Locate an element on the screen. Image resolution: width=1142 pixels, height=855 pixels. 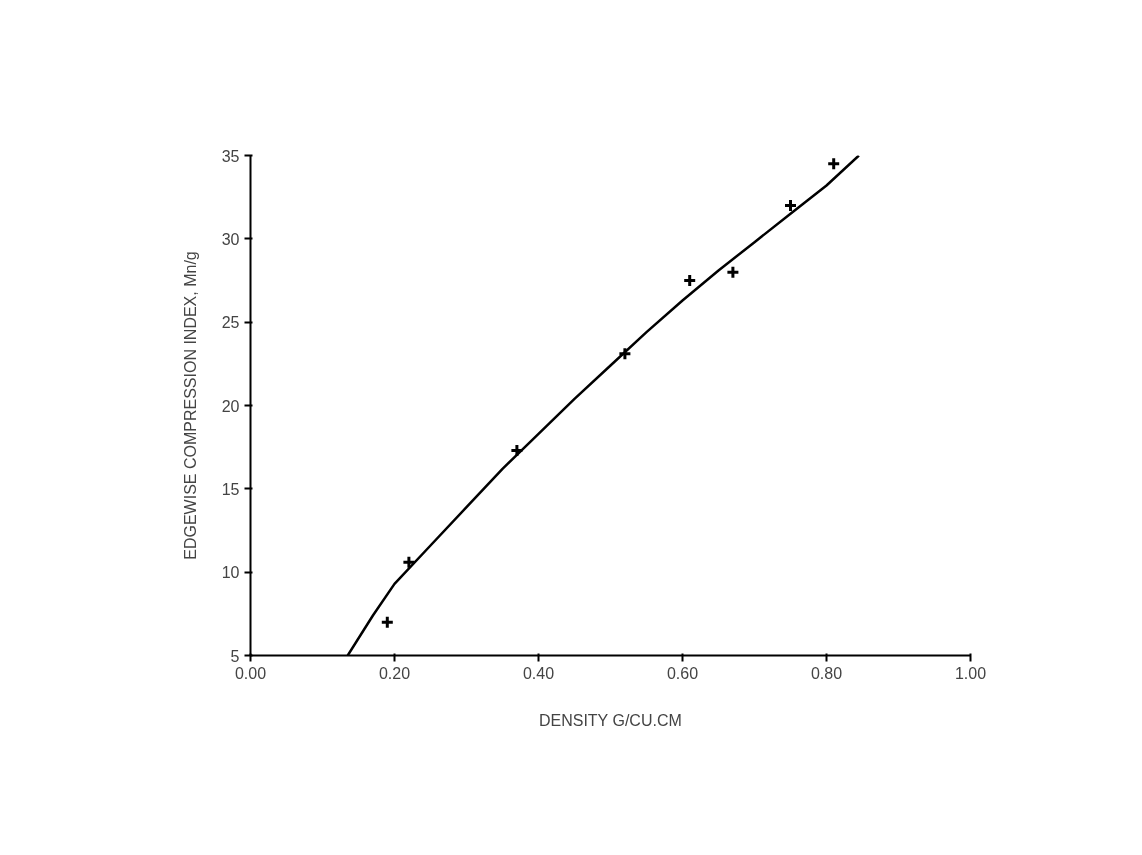
x-tick-label: 0.40 is located at coordinates (538, 673).